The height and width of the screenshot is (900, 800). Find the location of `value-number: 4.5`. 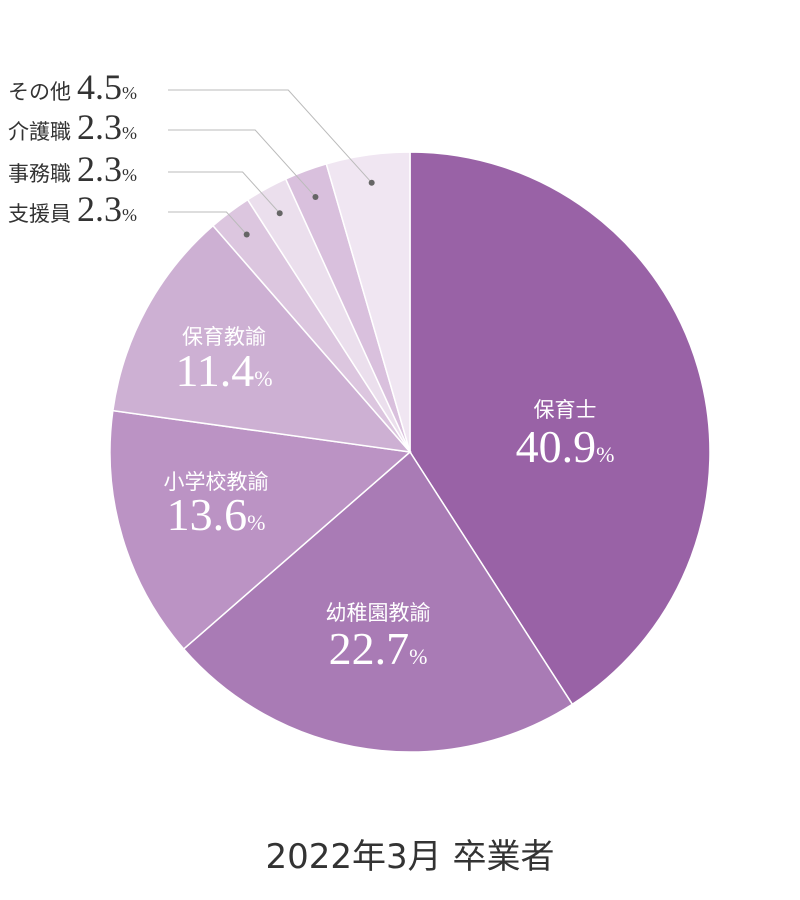

value-number: 4.5 is located at coordinates (99, 87).